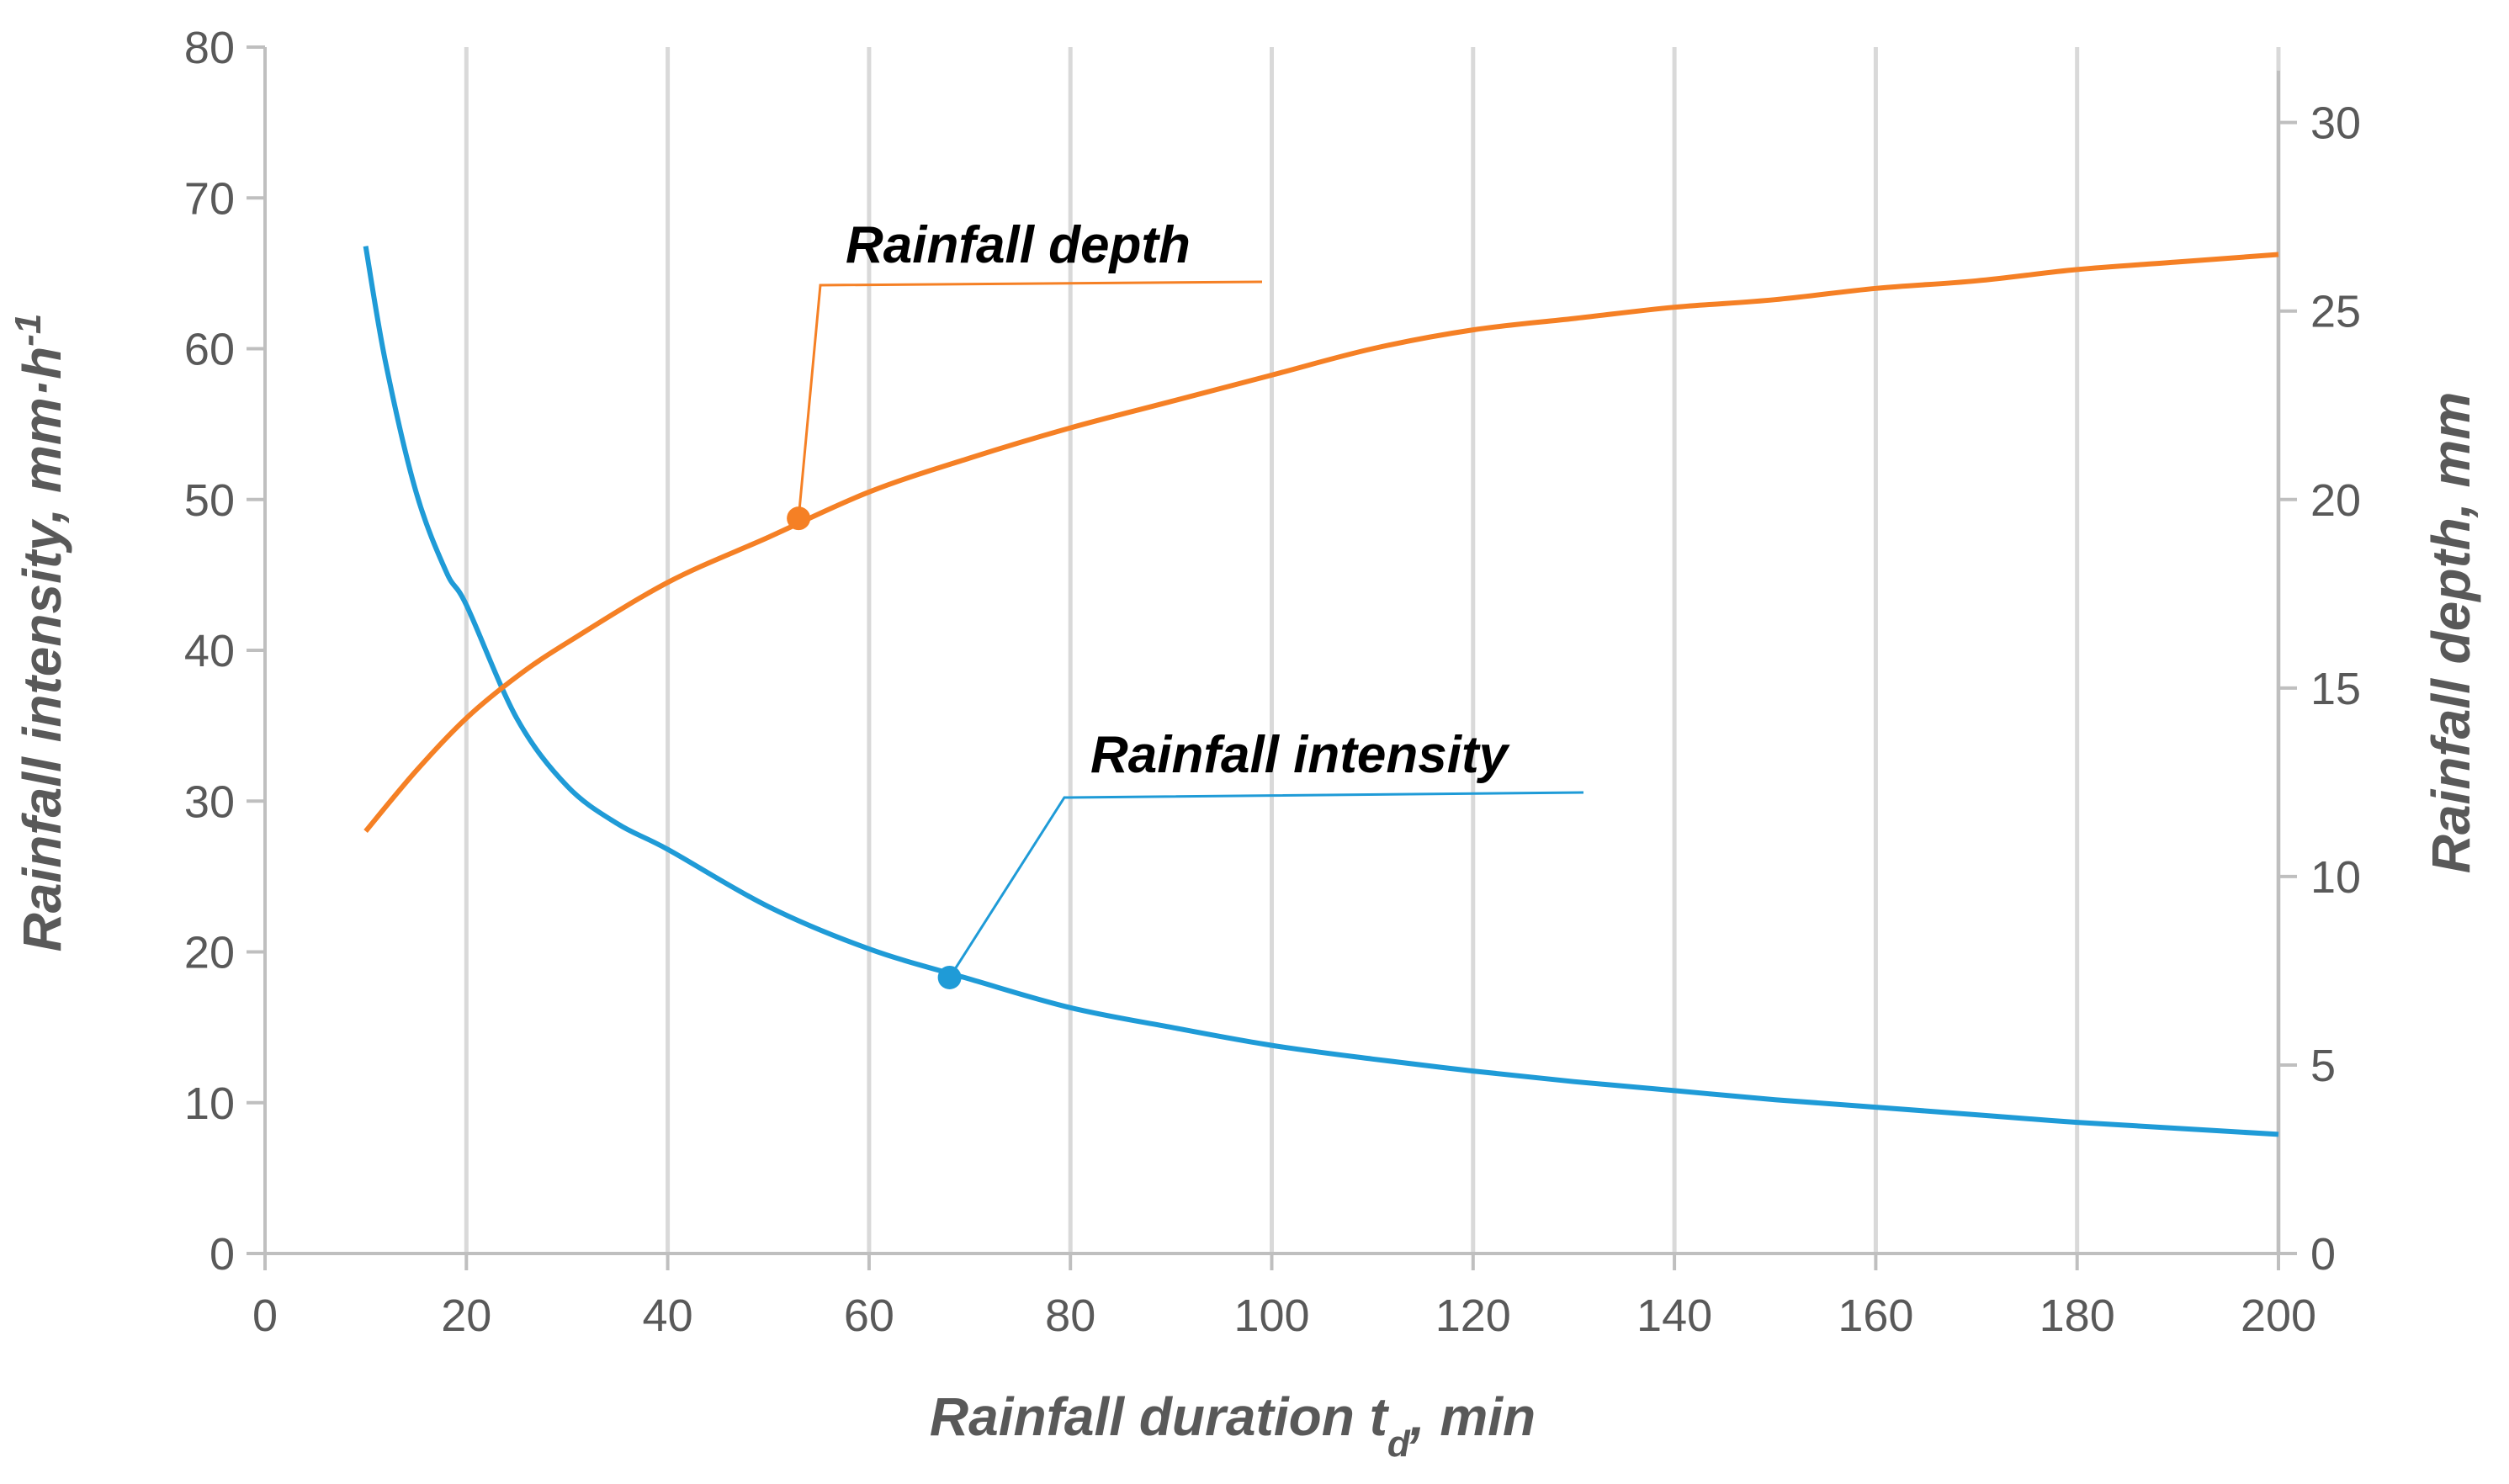 The width and height of the screenshot is (2509, 1484). What do you see at coordinates (222, 1254) in the screenshot?
I see `y-tick-label: 0` at bounding box center [222, 1254].